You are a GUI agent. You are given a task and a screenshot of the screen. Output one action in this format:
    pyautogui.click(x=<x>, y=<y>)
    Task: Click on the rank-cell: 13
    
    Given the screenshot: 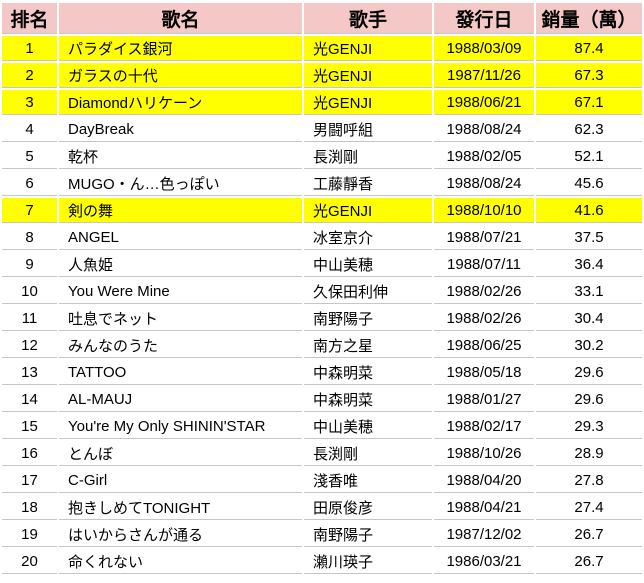 What is the action you would take?
    pyautogui.click(x=29, y=372)
    